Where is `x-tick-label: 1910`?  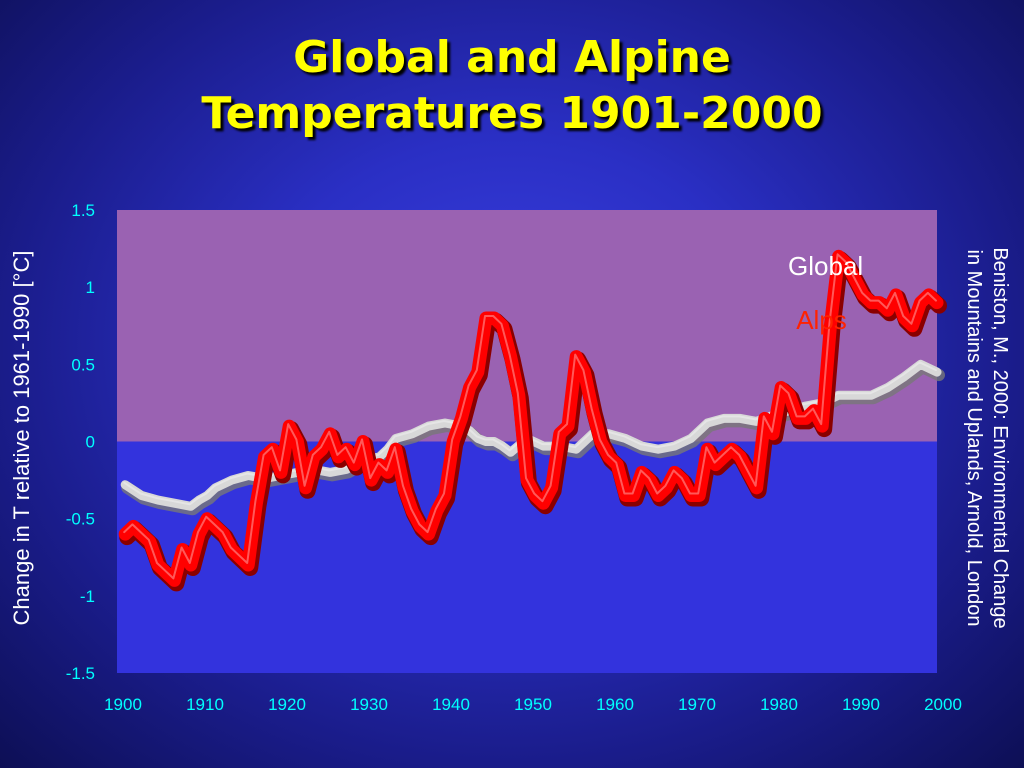 x-tick-label: 1910 is located at coordinates (205, 704).